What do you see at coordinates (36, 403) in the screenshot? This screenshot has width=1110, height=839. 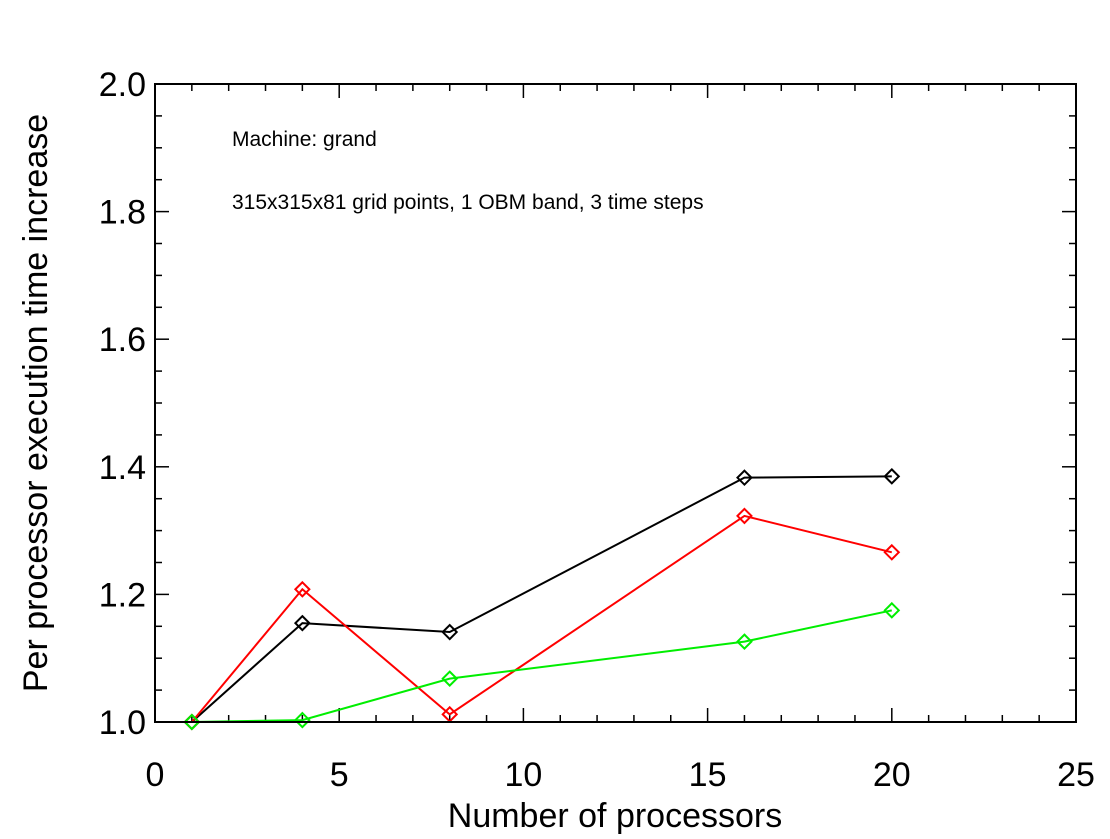 I see `y-axis-title: Per processor execution time increase` at bounding box center [36, 403].